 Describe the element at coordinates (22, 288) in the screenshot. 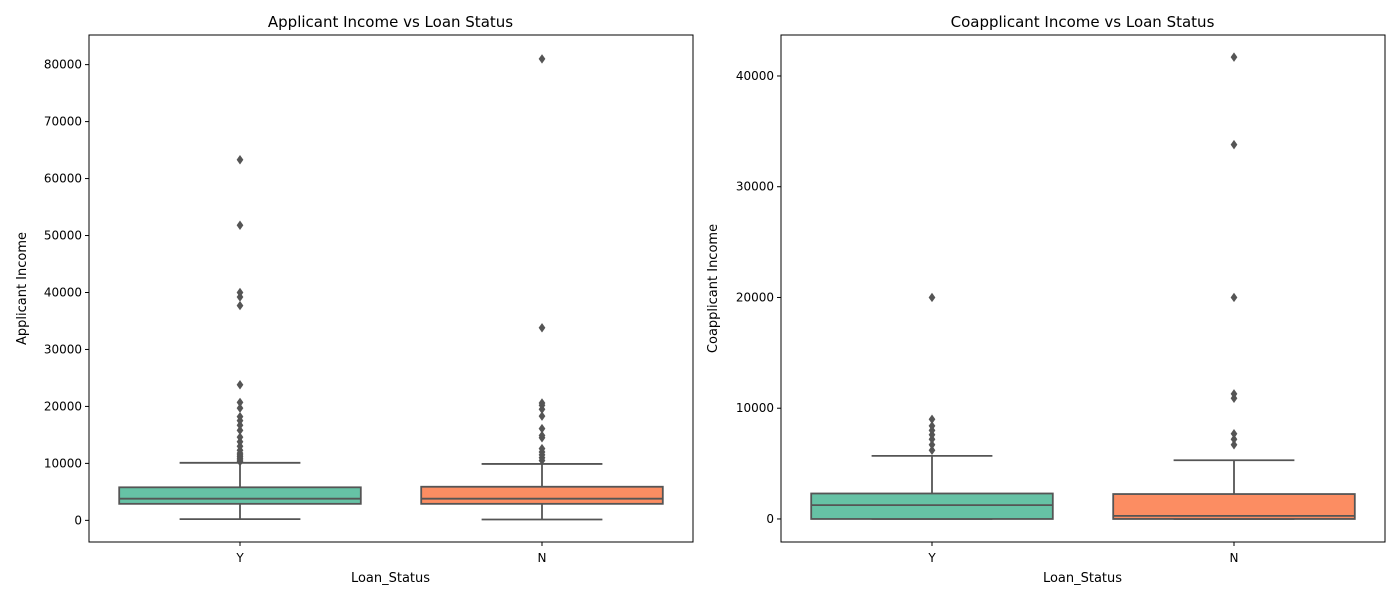

I see `y-axis-label: Applicant Income` at that location.